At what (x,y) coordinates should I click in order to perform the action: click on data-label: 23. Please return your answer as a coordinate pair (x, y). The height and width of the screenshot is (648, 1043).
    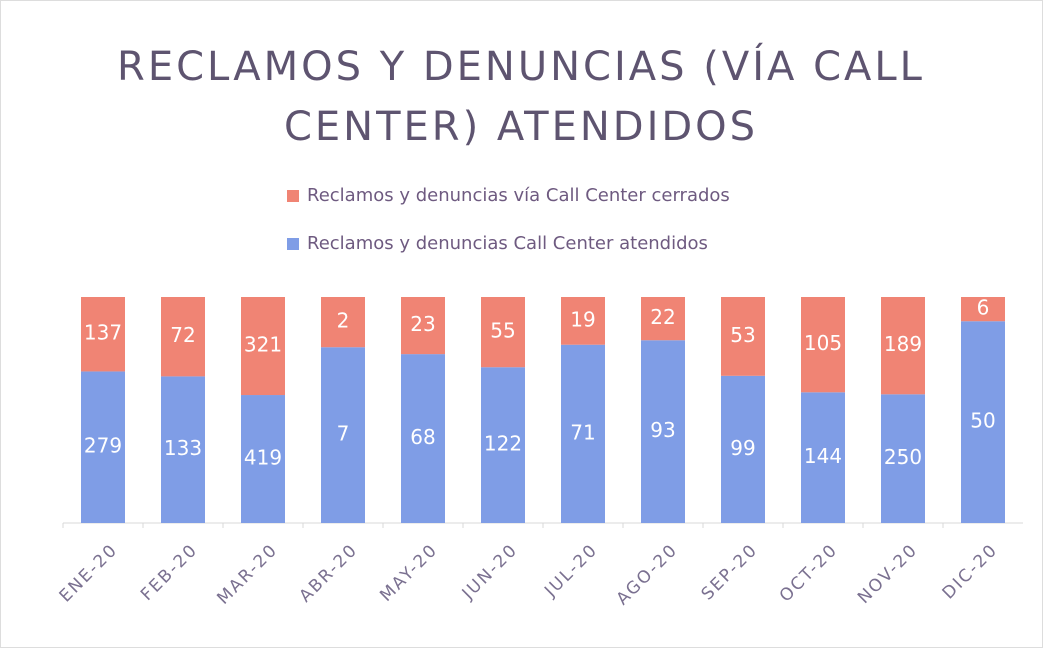
    Looking at the image, I should click on (422, 324).